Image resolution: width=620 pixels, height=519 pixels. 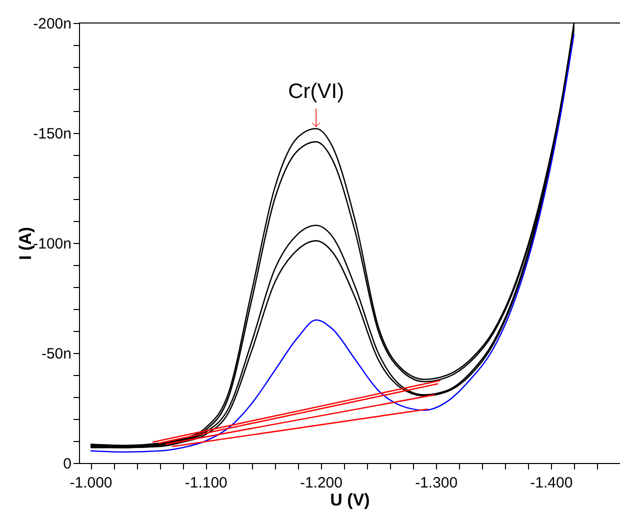 I want to click on y-tick-label: -200n, so click(x=52, y=24).